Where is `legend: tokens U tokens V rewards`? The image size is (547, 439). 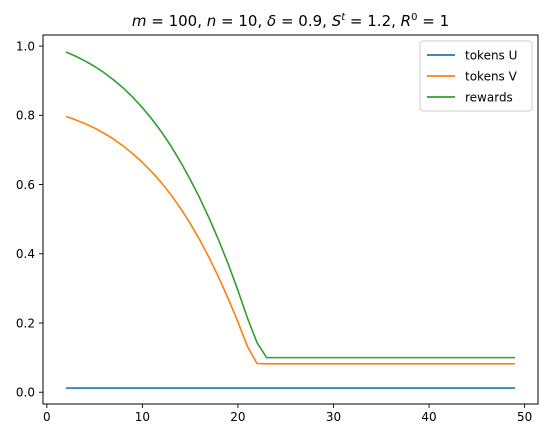
legend: tokens U tokens V rewards is located at coordinates (476, 76).